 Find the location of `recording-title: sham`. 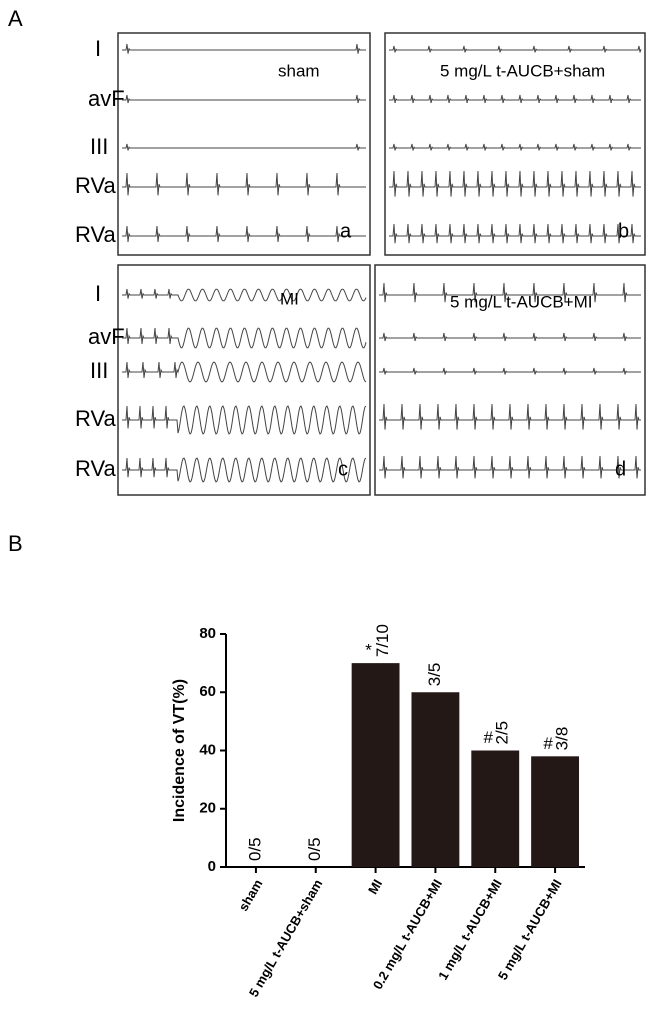

recording-title: sham is located at coordinates (299, 70).